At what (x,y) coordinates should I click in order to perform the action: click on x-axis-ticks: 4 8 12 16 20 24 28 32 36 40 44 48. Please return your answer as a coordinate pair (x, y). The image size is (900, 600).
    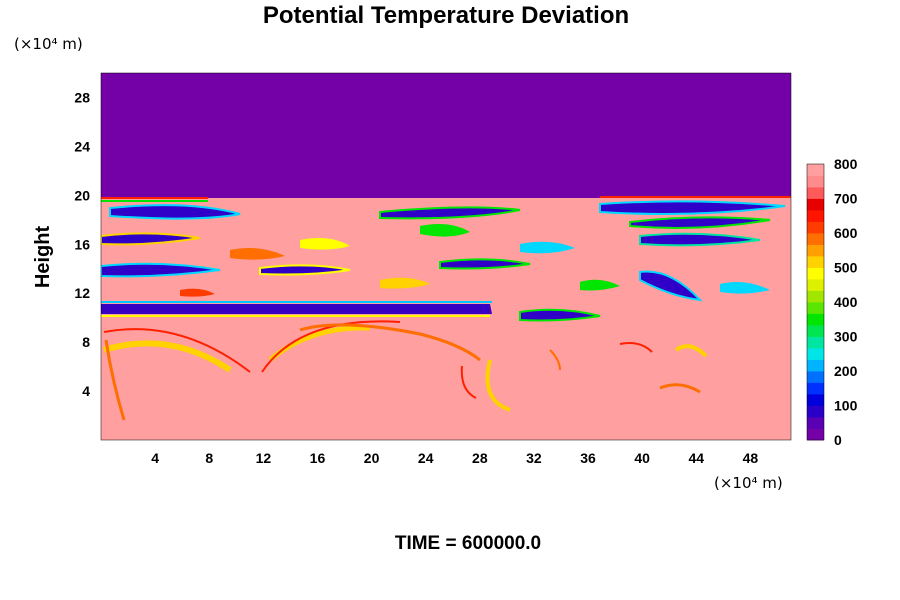
    Looking at the image, I should click on (454, 458).